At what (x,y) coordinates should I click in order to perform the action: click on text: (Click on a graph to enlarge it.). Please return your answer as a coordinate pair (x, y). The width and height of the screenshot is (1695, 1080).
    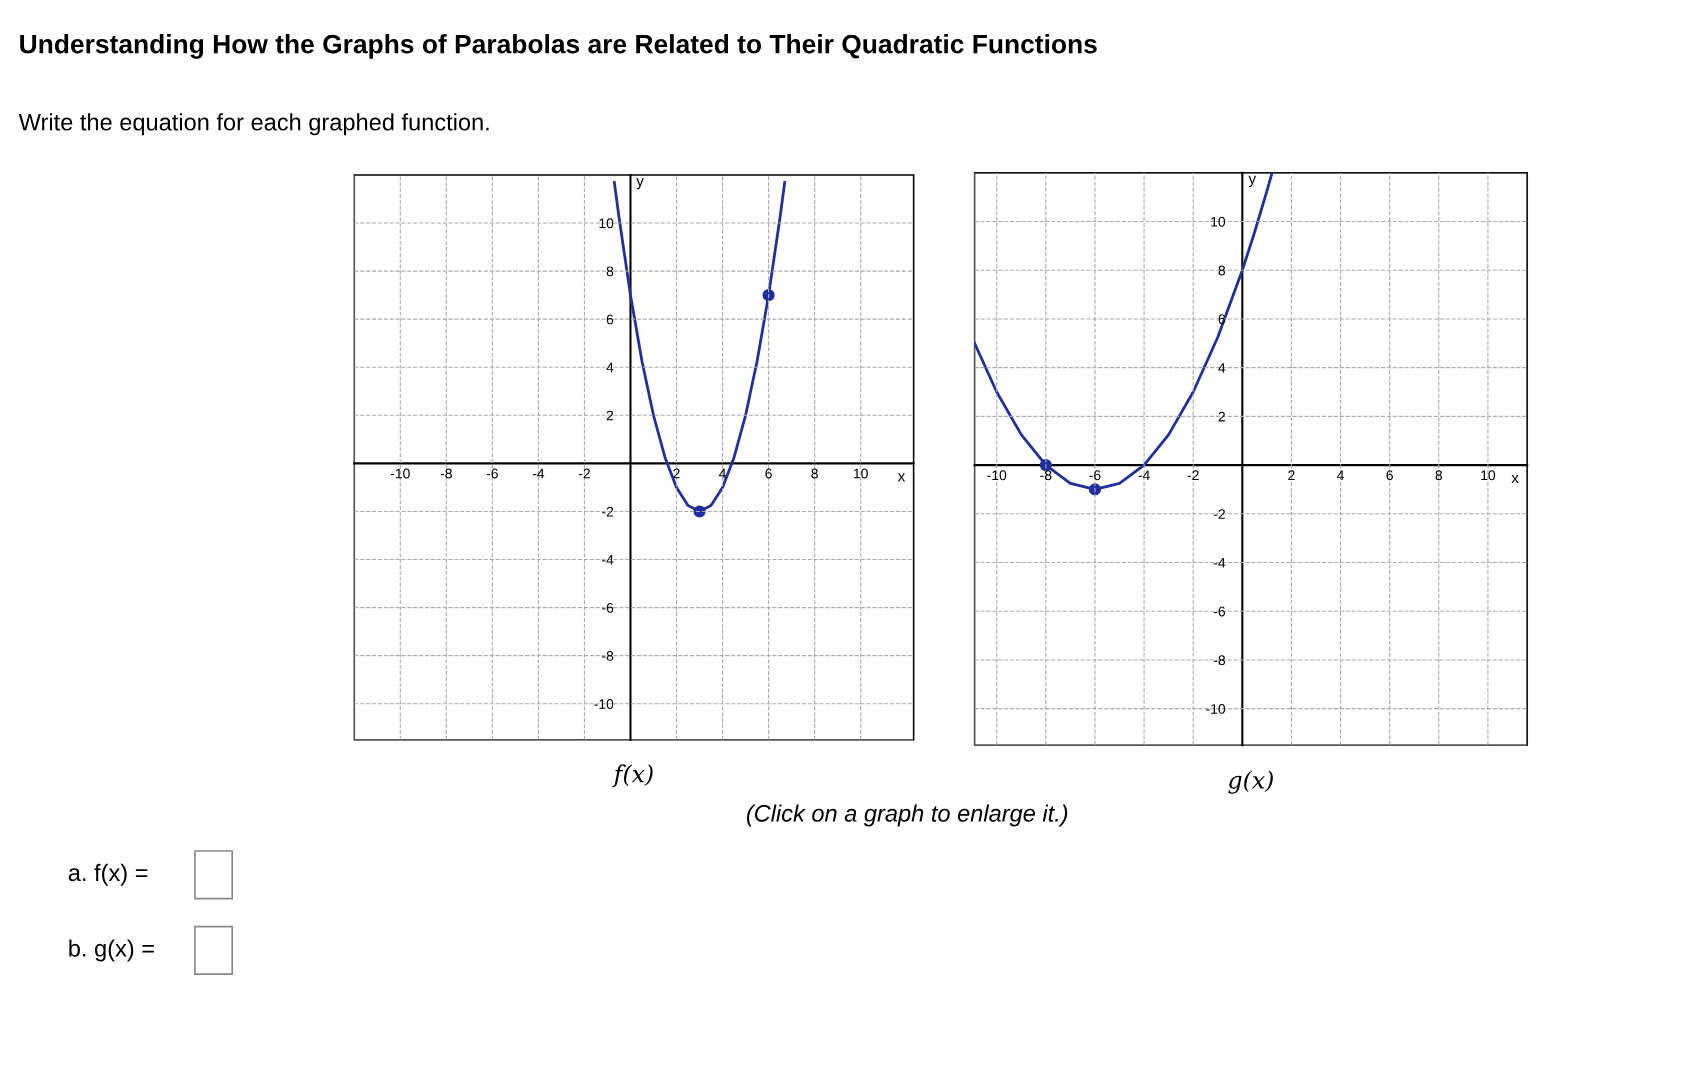
    Looking at the image, I should click on (907, 815).